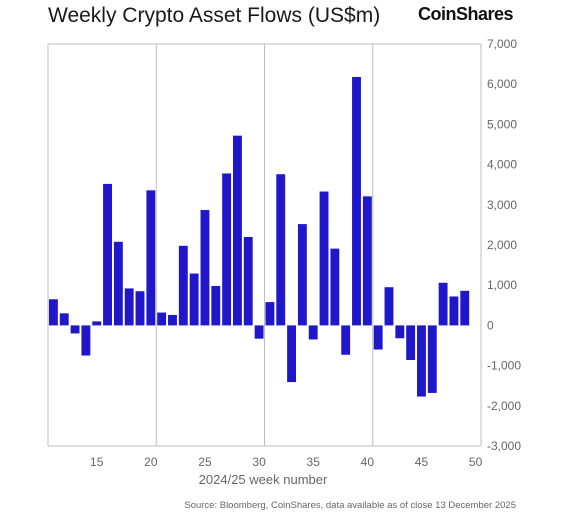 The width and height of the screenshot is (562, 525). Describe the element at coordinates (502, 285) in the screenshot. I see `y-tick-label: 1,000` at that location.